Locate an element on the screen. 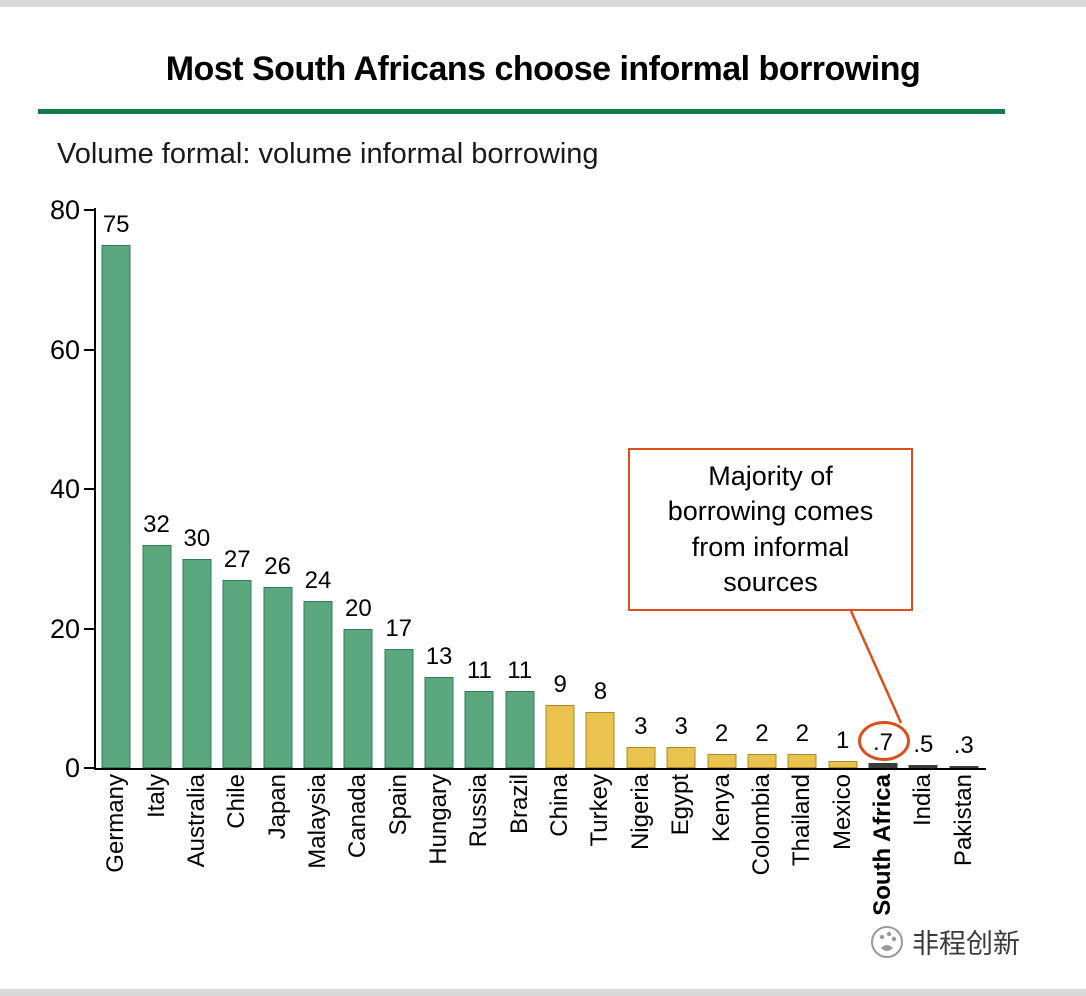  bar-value-label: 9 is located at coordinates (560, 685).